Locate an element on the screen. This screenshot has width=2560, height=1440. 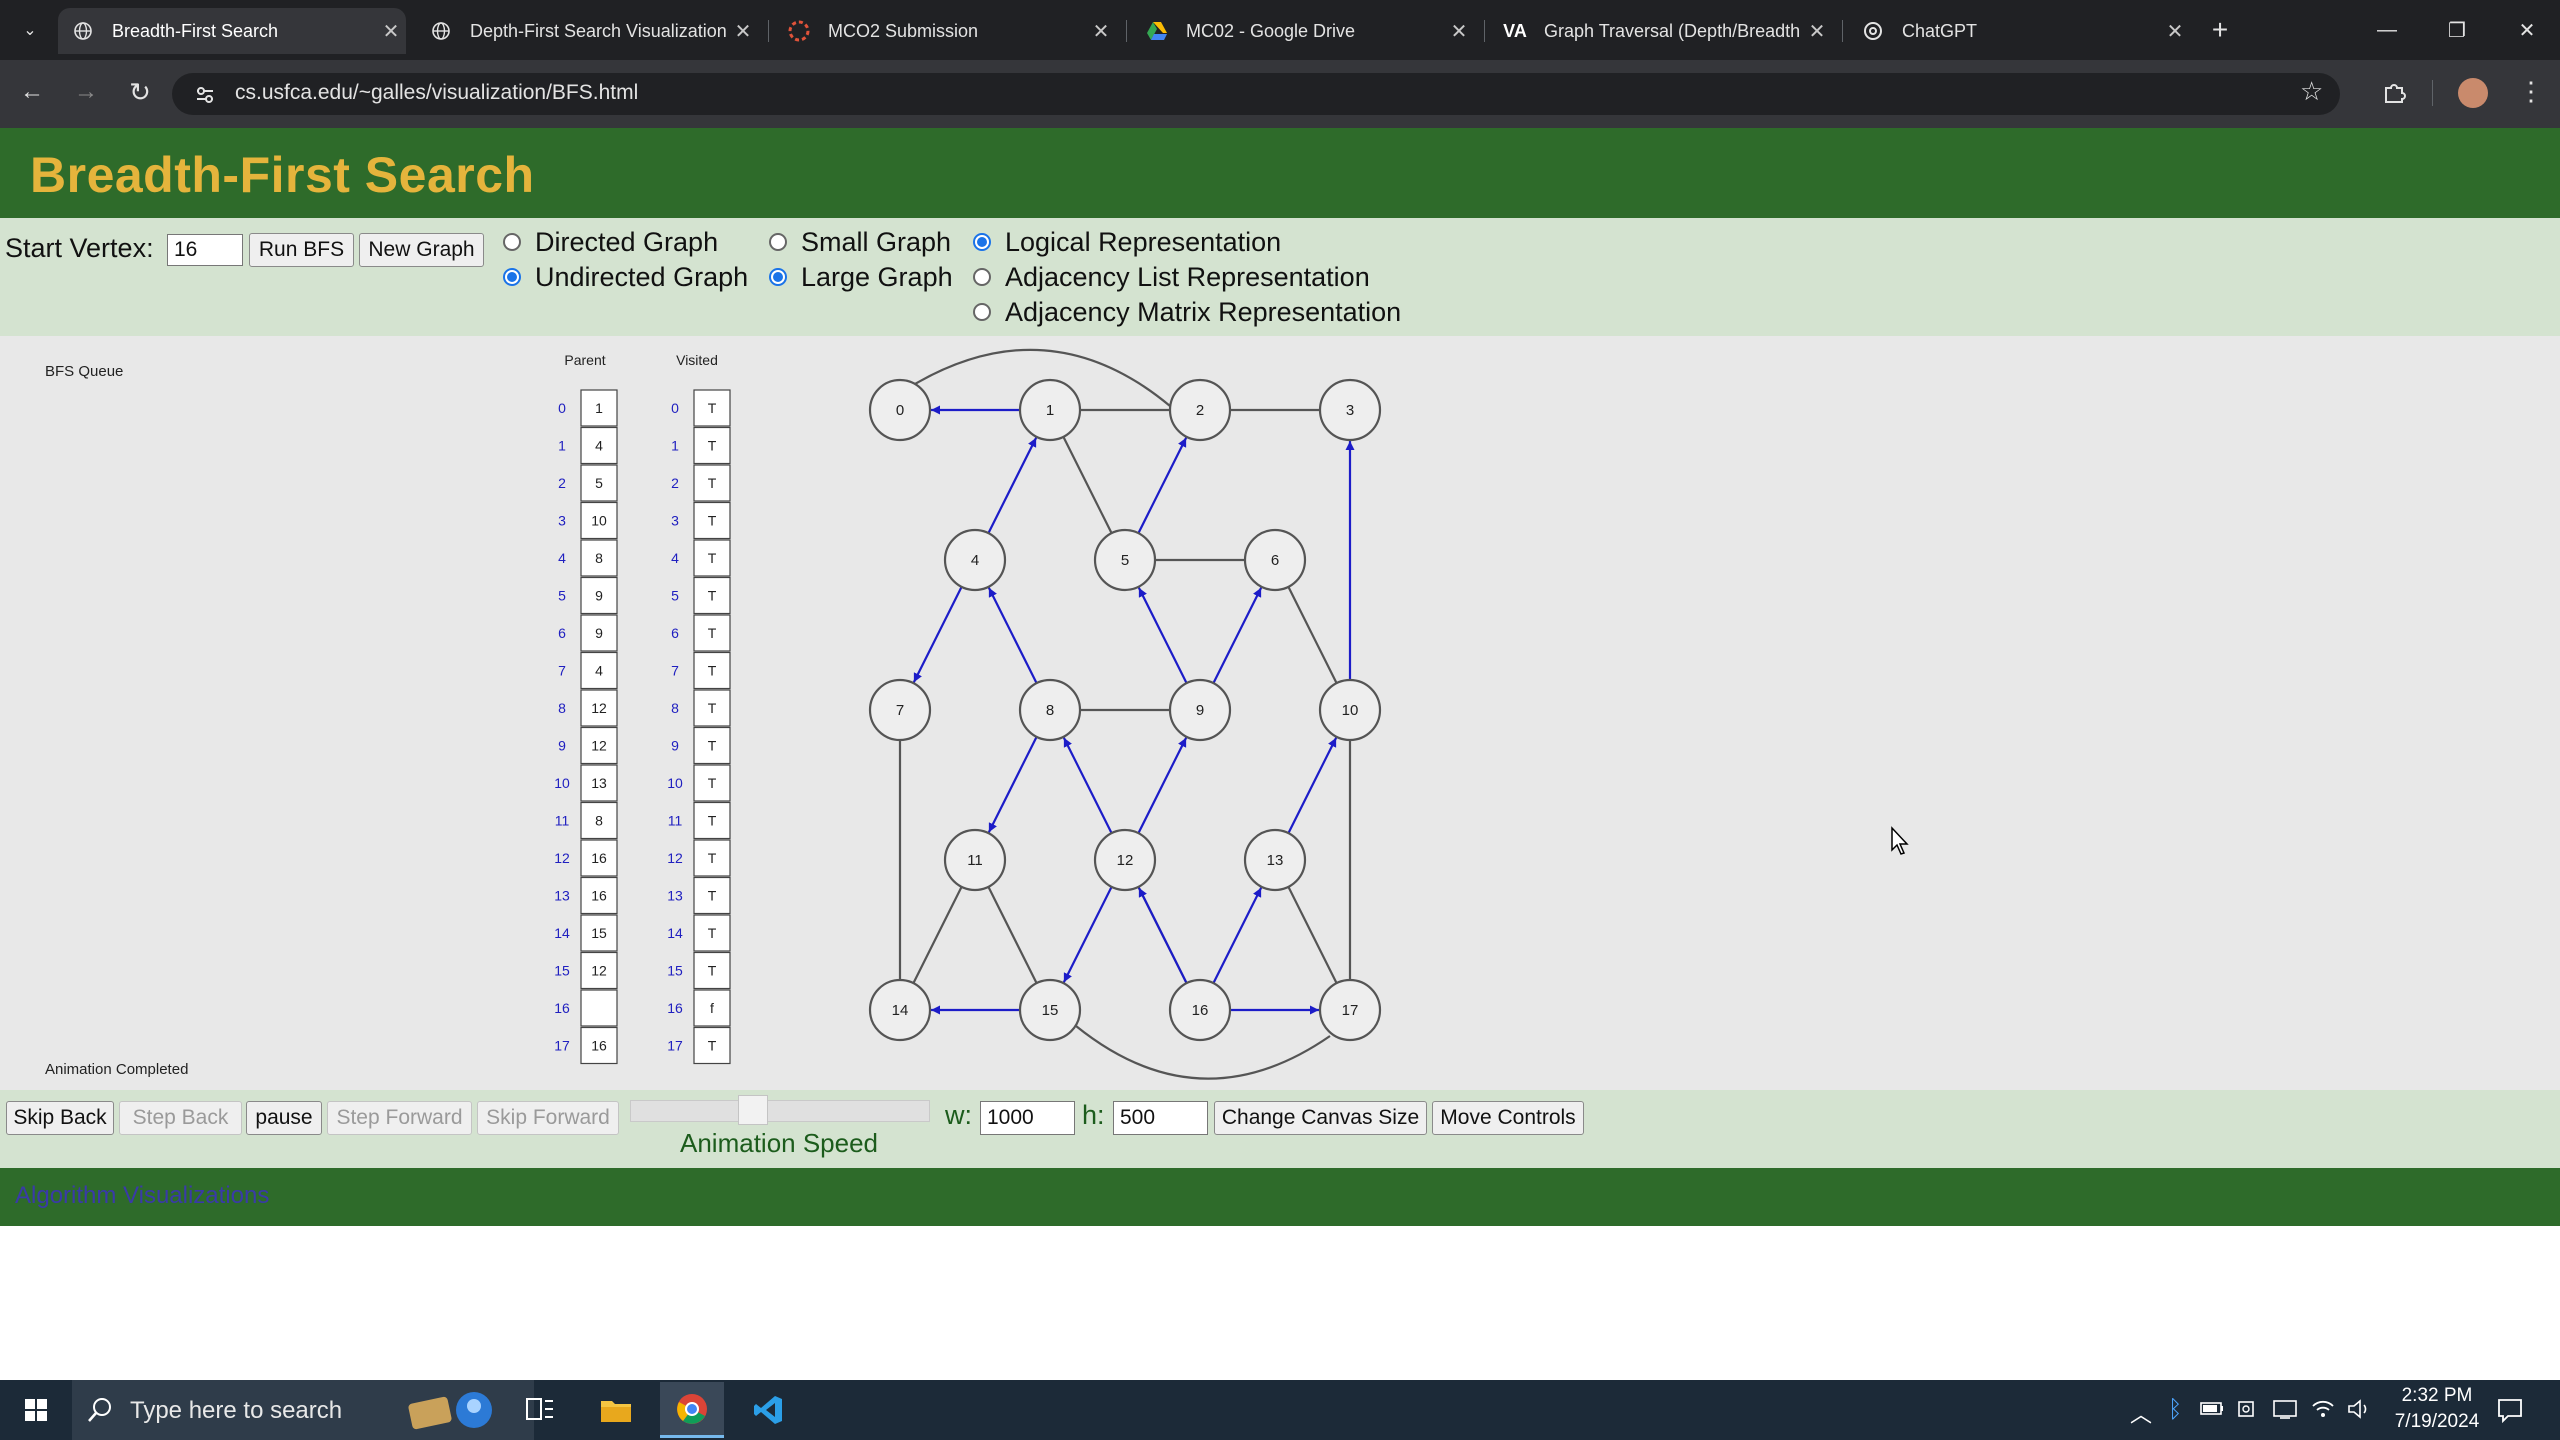
wifi-icon is located at coordinates (2323, 1409).